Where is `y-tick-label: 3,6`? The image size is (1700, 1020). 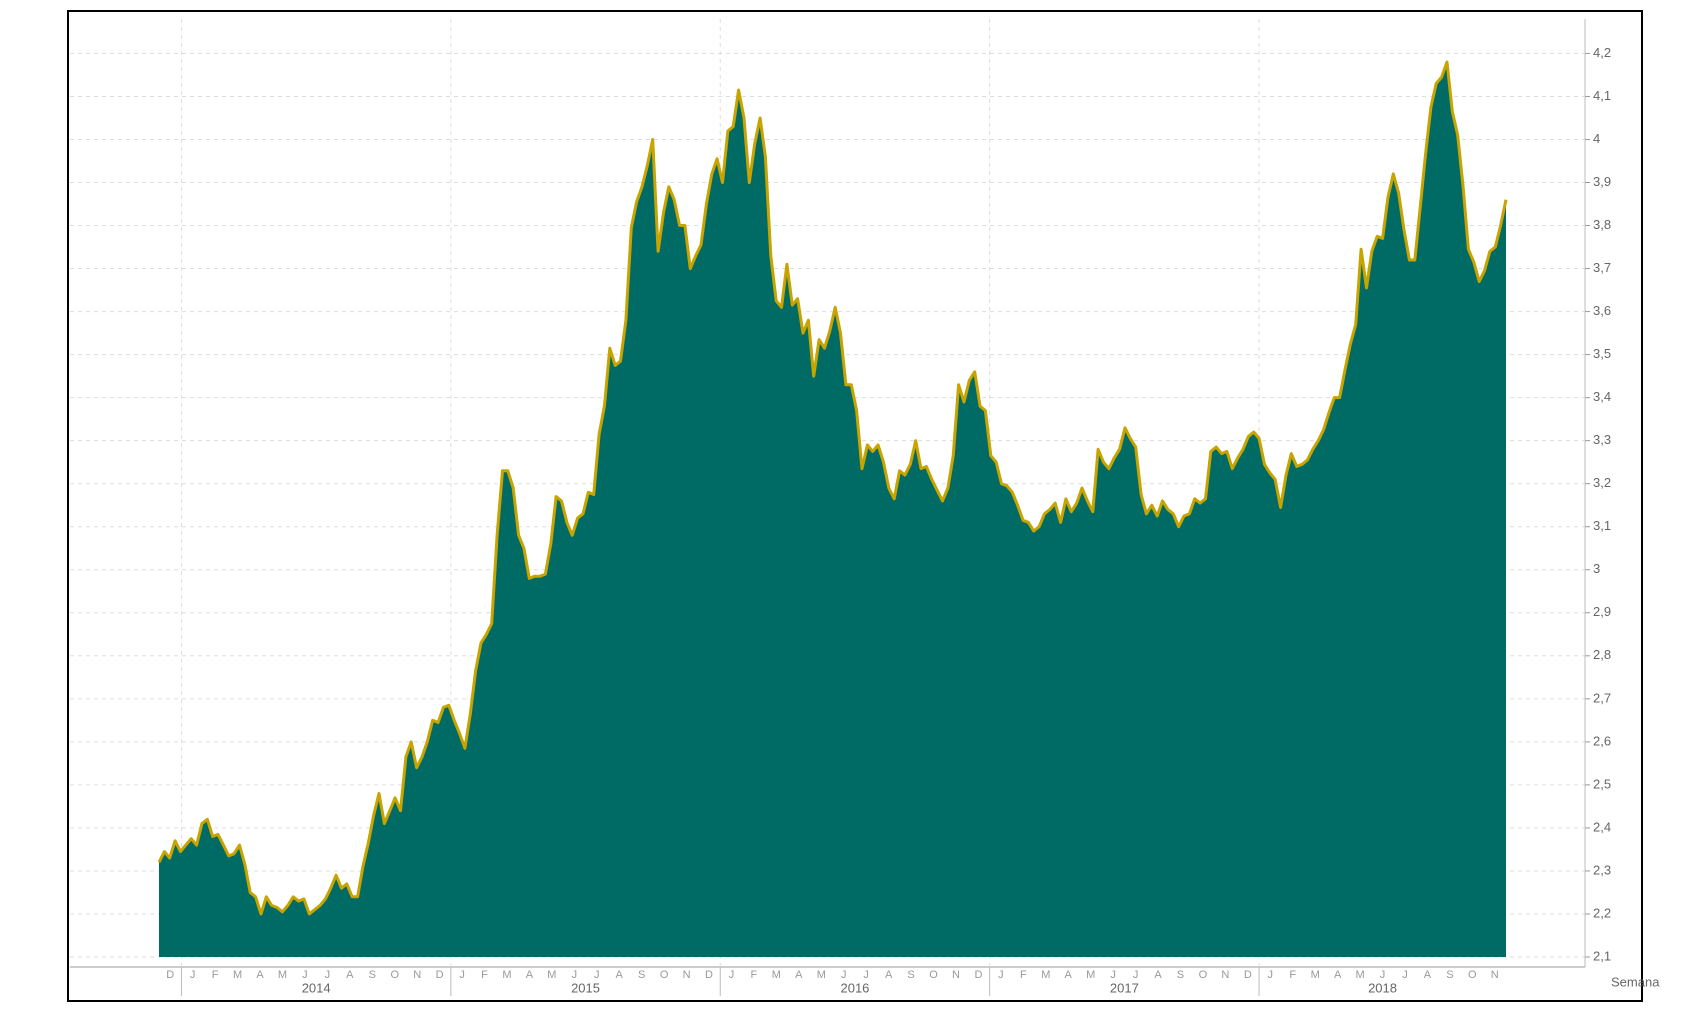
y-tick-label: 3,6 is located at coordinates (1602, 310).